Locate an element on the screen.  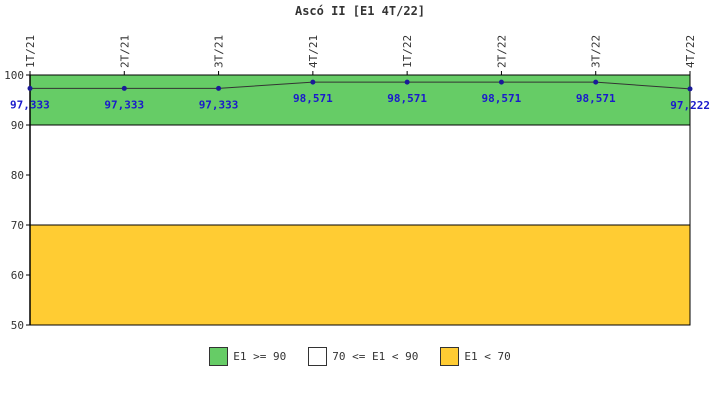
legend-swatch-green is located at coordinates (219, 356).